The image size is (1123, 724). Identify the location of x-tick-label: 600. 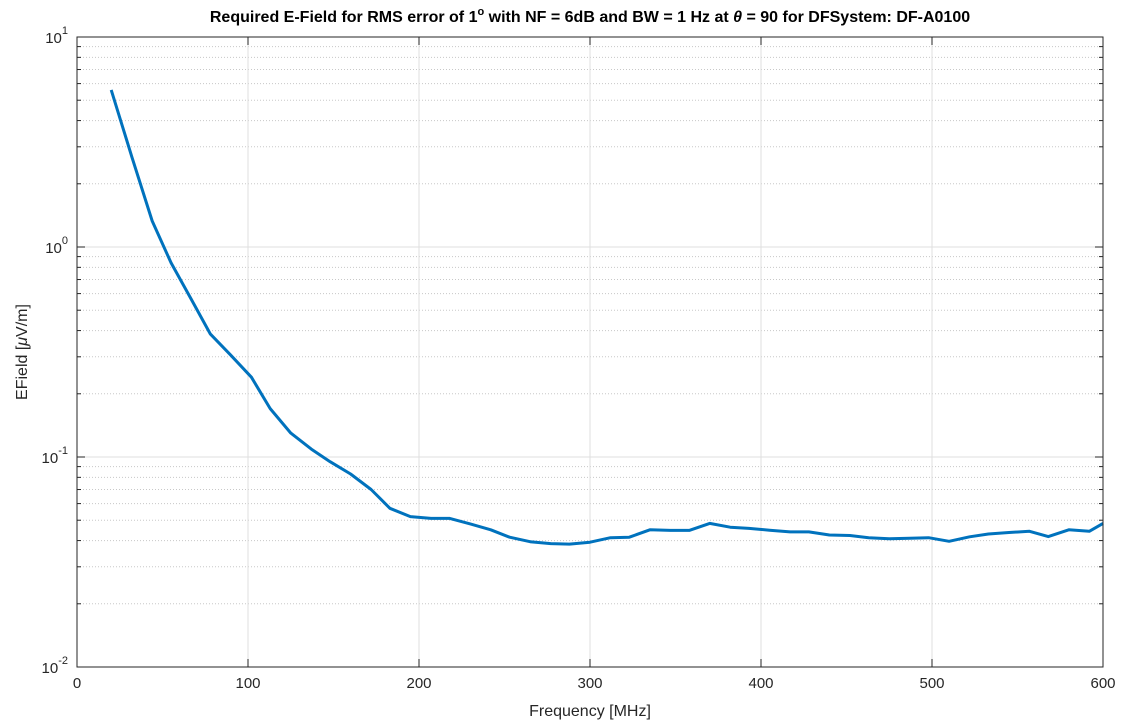
(1102, 683).